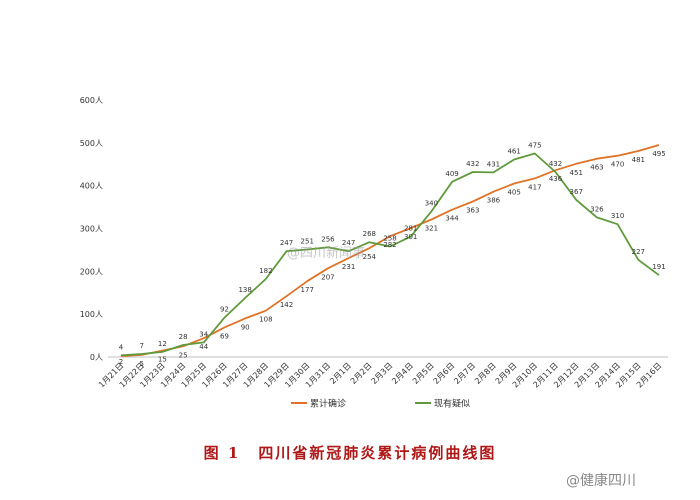 This screenshot has height=500, width=700. I want to click on data-label: 282, so click(389, 245).